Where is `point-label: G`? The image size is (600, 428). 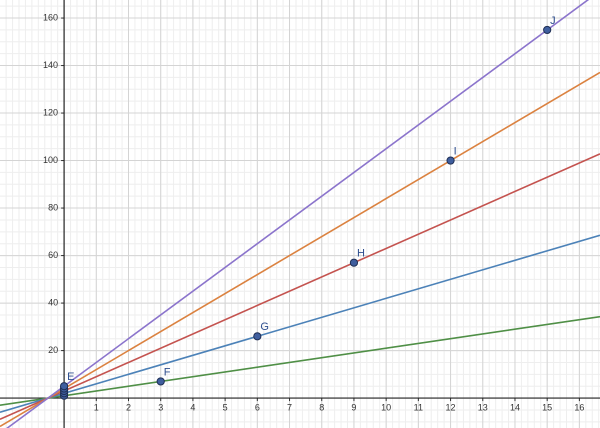
point-label: G is located at coordinates (264, 327).